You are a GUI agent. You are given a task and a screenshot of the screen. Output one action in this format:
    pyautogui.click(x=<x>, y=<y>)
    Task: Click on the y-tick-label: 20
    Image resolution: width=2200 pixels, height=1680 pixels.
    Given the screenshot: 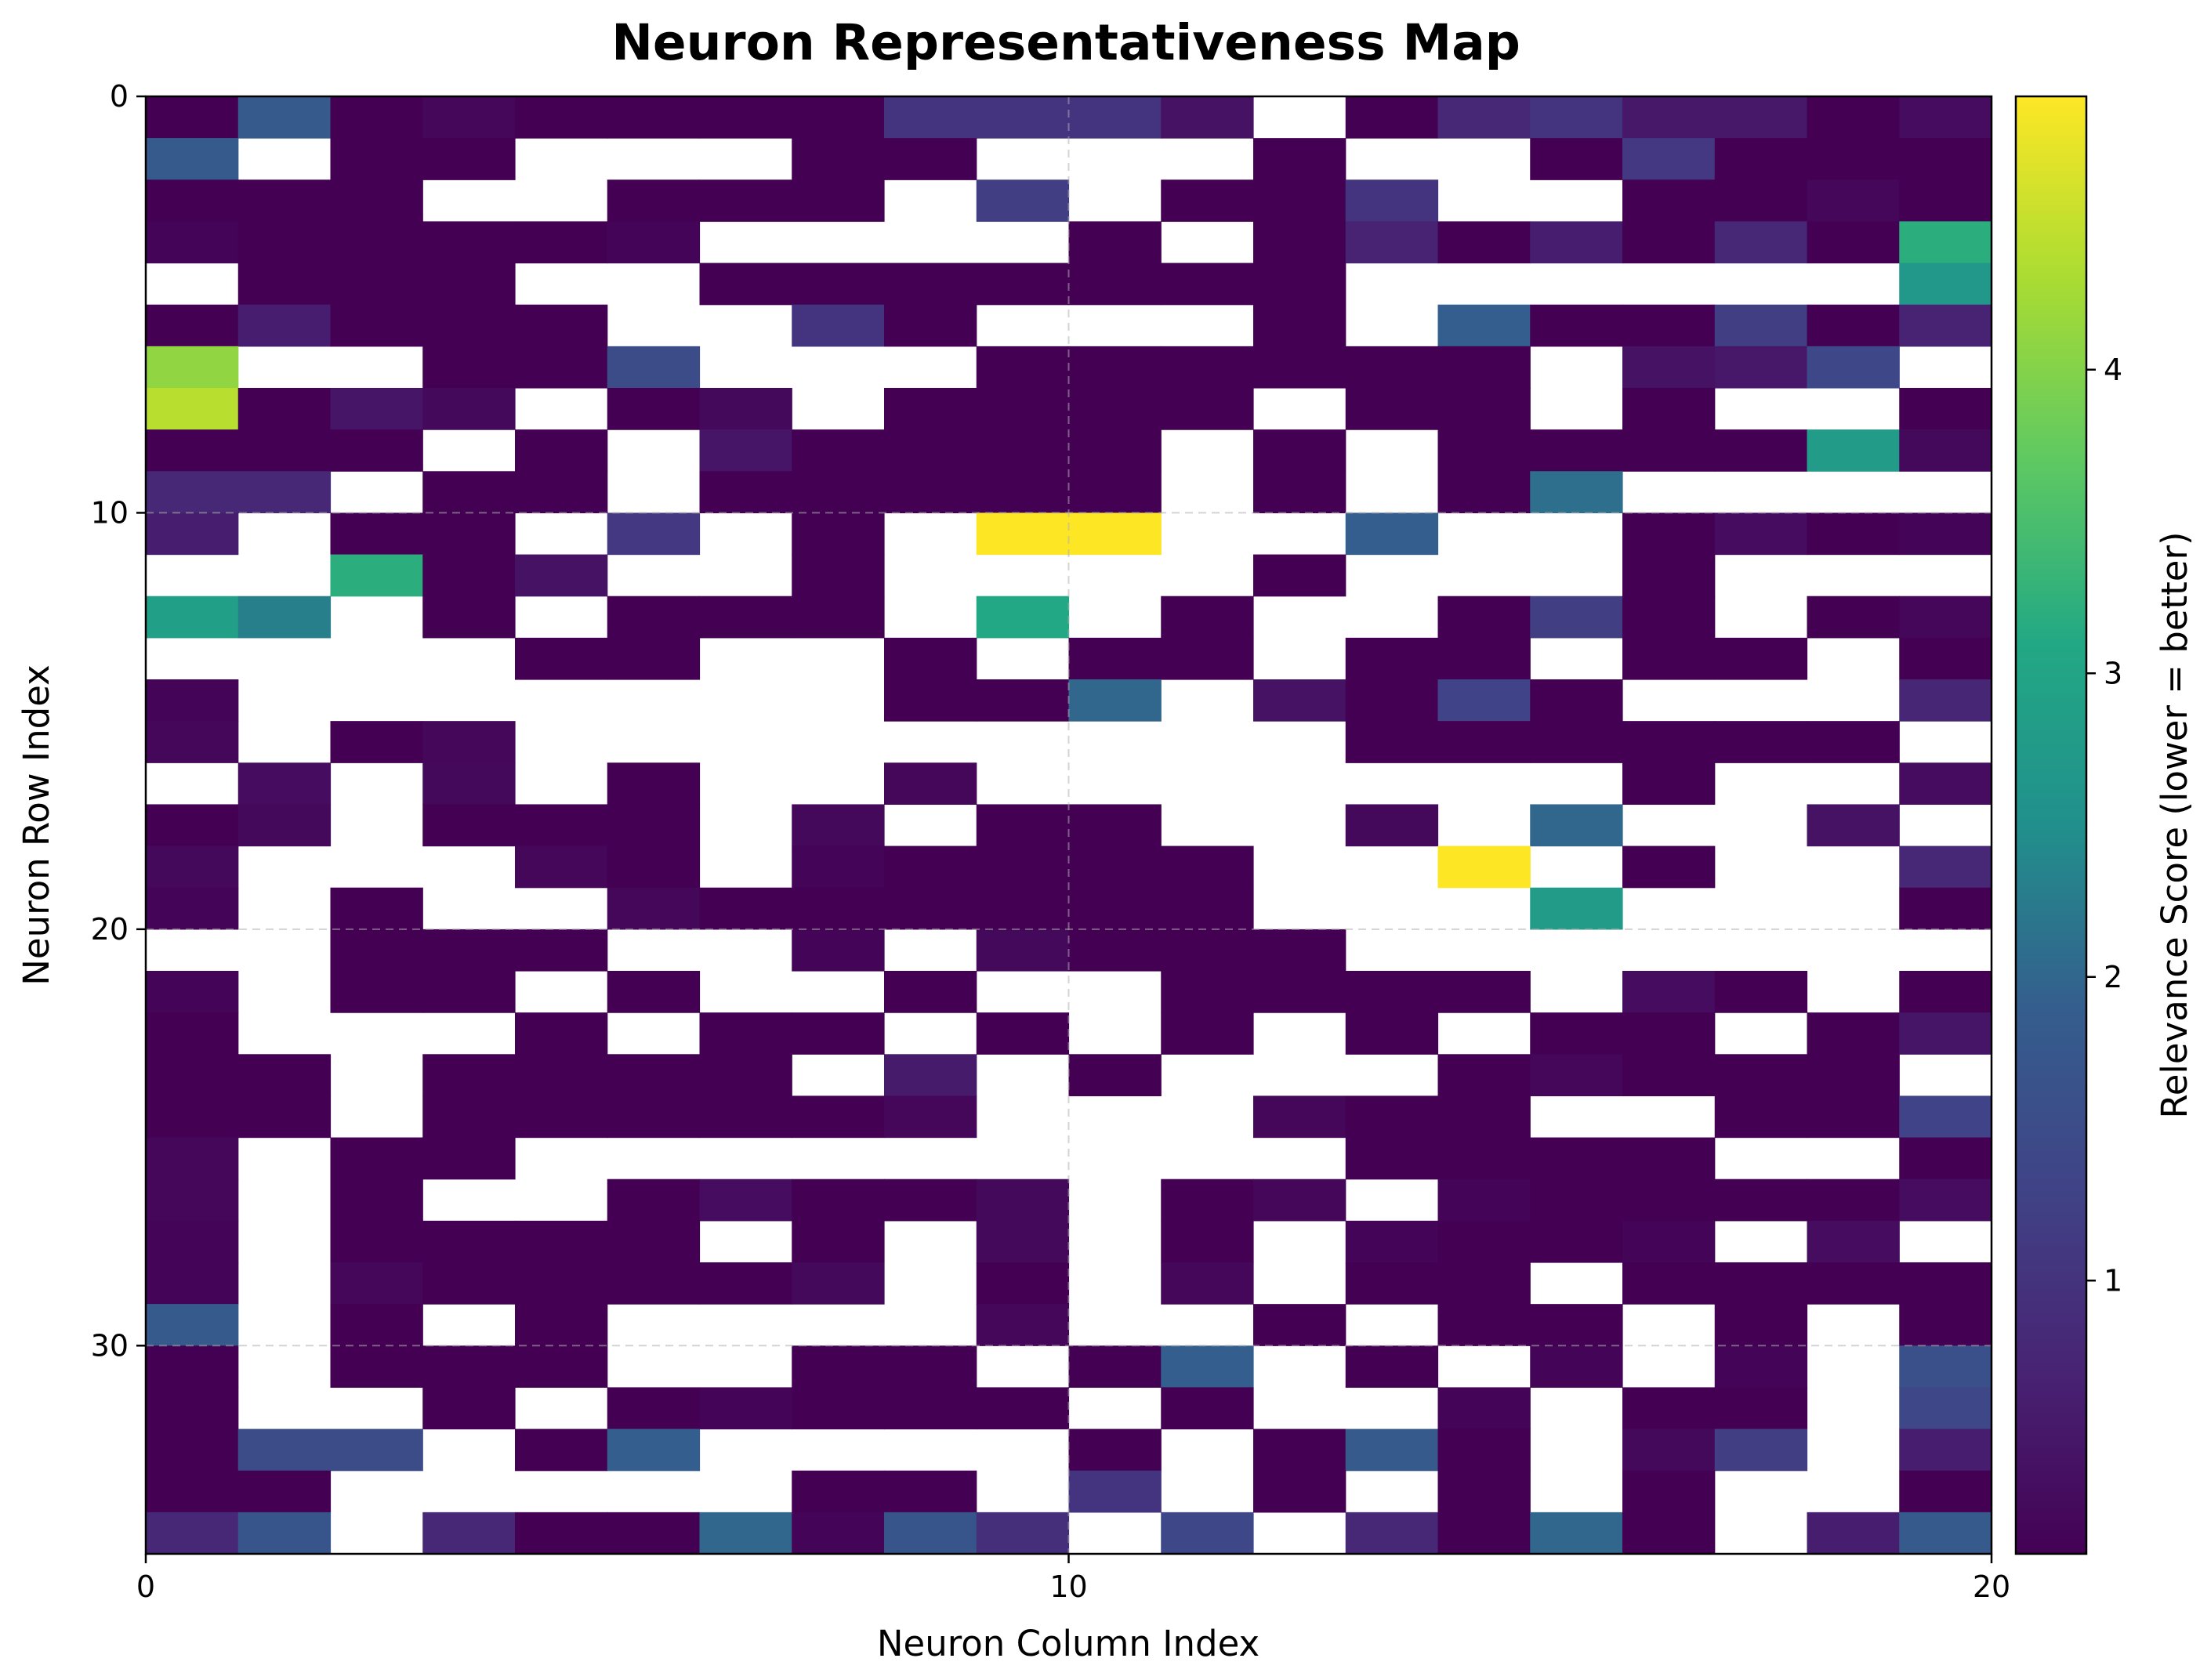 What is the action you would take?
    pyautogui.click(x=110, y=929)
    